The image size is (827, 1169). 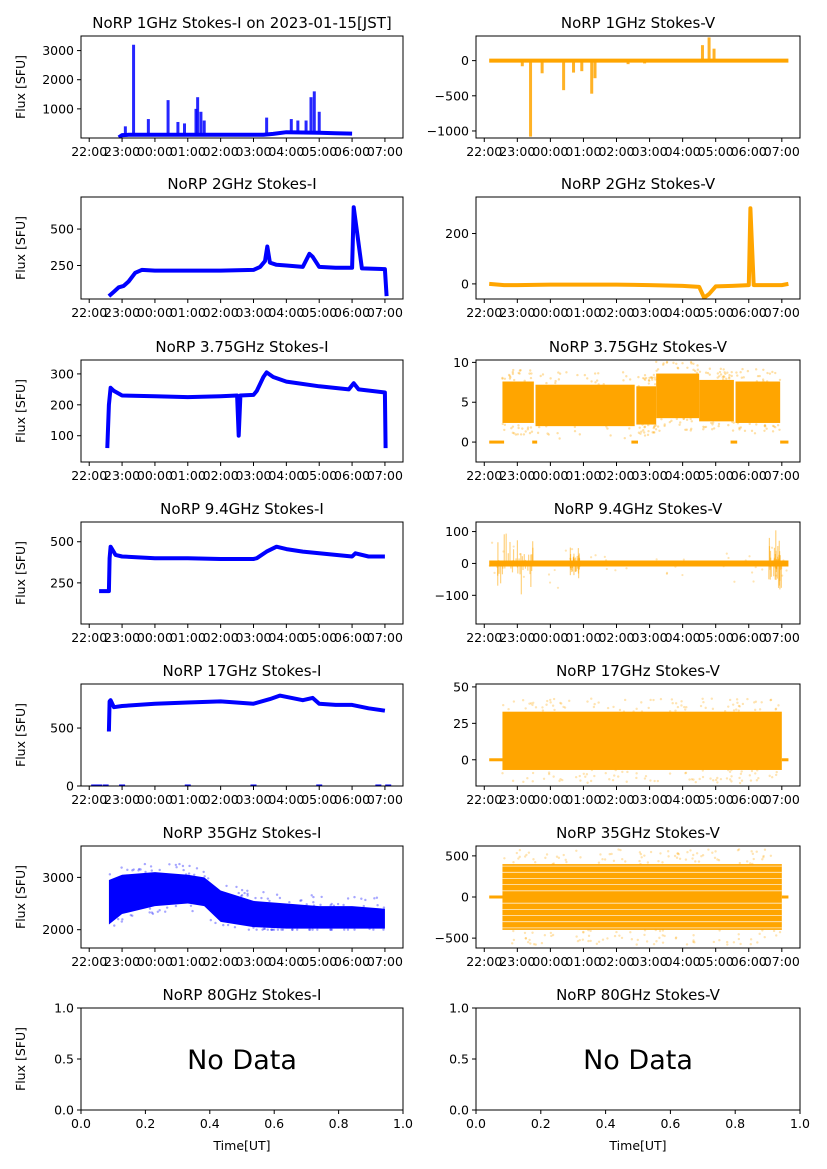 I want to click on x-tick-label: 03:00, so click(x=650, y=799).